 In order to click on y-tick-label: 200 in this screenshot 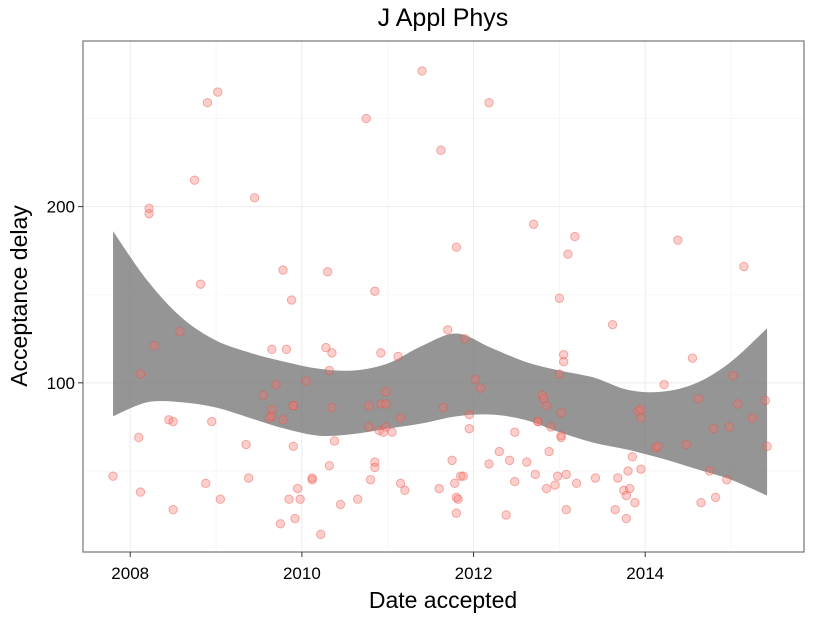, I will do `click(61, 207)`.